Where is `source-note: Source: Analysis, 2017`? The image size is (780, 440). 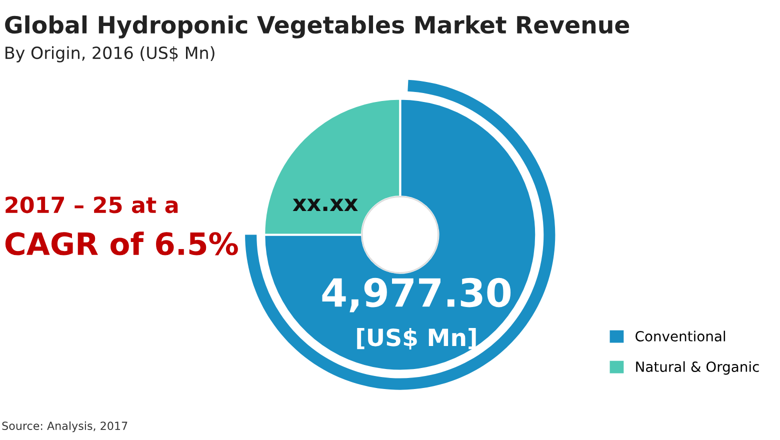 source-note: Source: Analysis, 2017 is located at coordinates (65, 426).